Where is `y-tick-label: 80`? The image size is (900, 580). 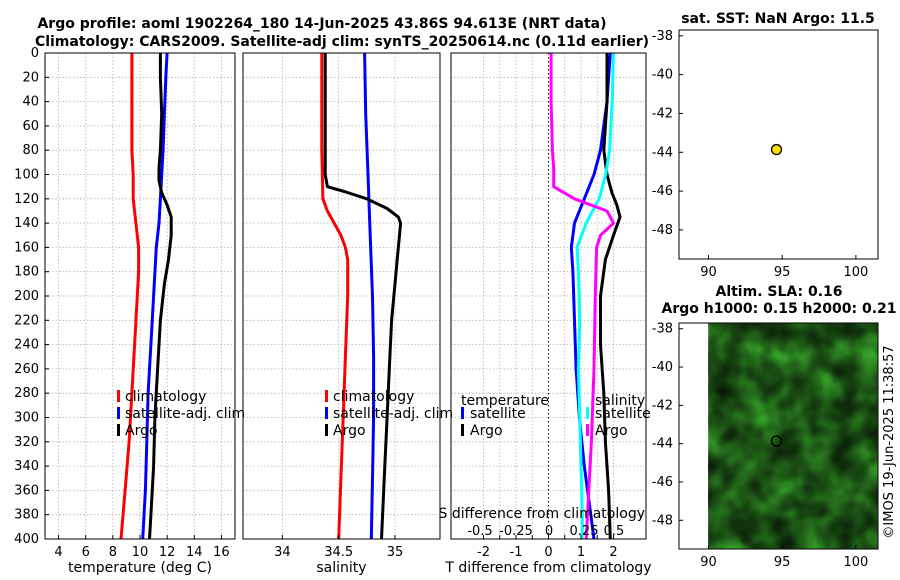
y-tick-label: 80 is located at coordinates (30, 150).